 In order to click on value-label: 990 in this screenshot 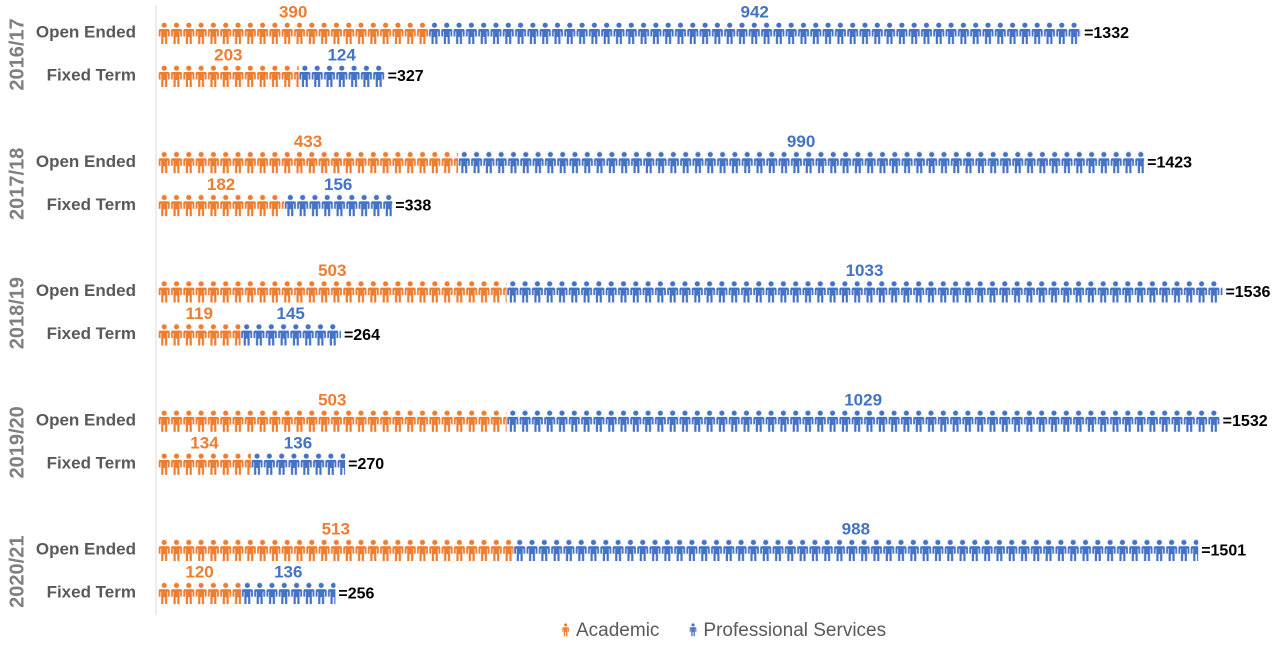, I will do `click(801, 141)`.